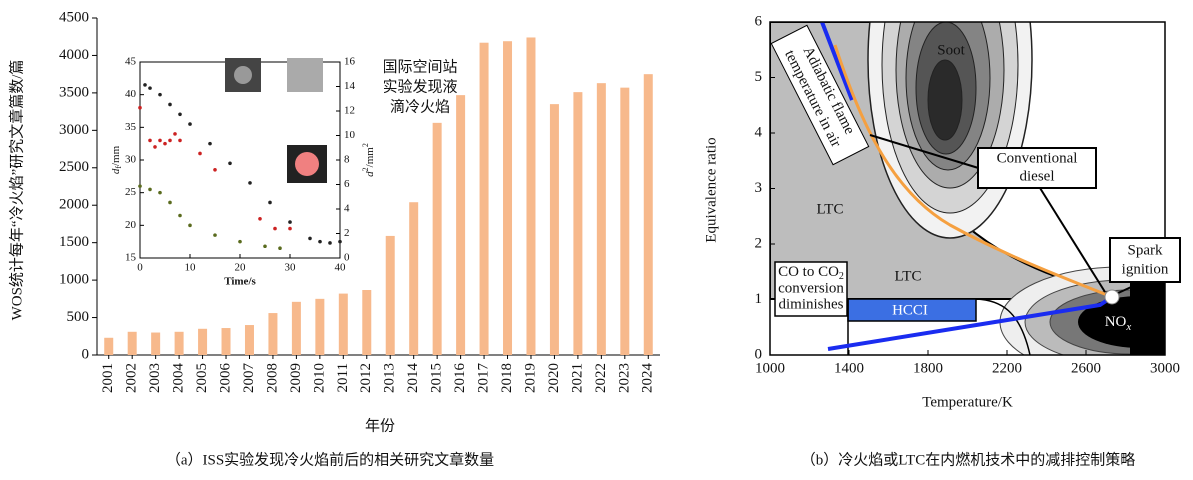  Describe the element at coordinates (131, 127) in the screenshot. I see `y-tick-label: 35` at that location.